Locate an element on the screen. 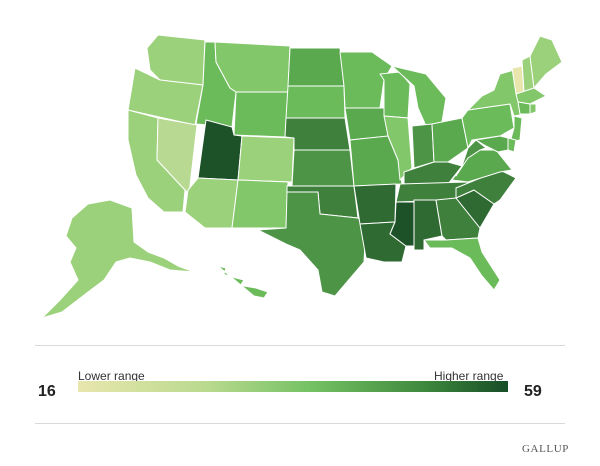 The image size is (600, 466). state-NV is located at coordinates (177, 156).